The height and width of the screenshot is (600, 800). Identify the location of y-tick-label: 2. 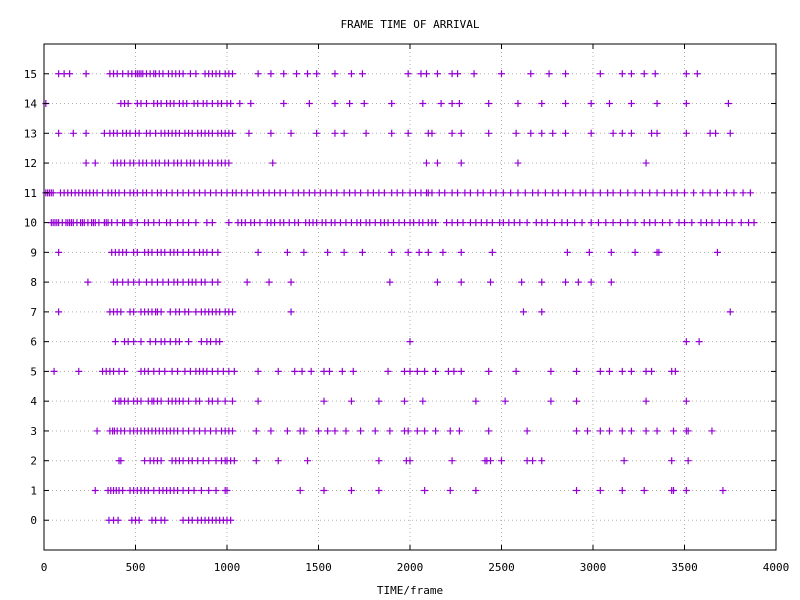
(33, 461).